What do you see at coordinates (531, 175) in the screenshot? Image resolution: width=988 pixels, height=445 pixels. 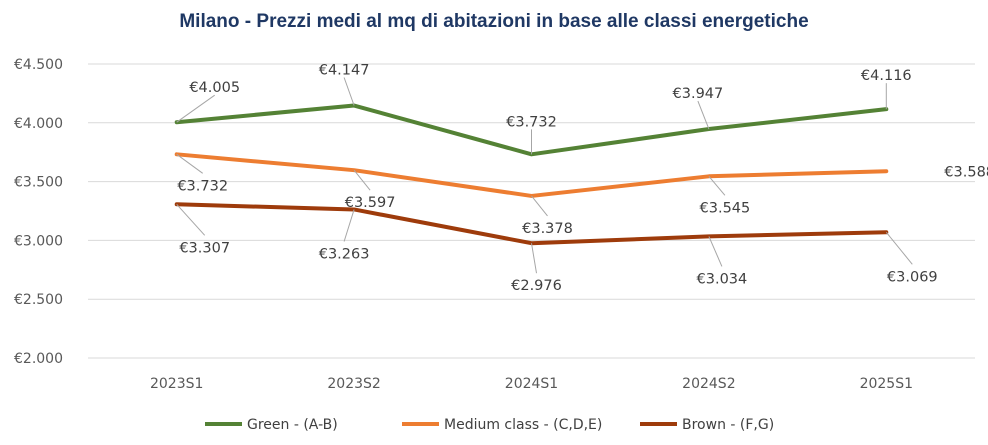 I see `series-line` at bounding box center [531, 175].